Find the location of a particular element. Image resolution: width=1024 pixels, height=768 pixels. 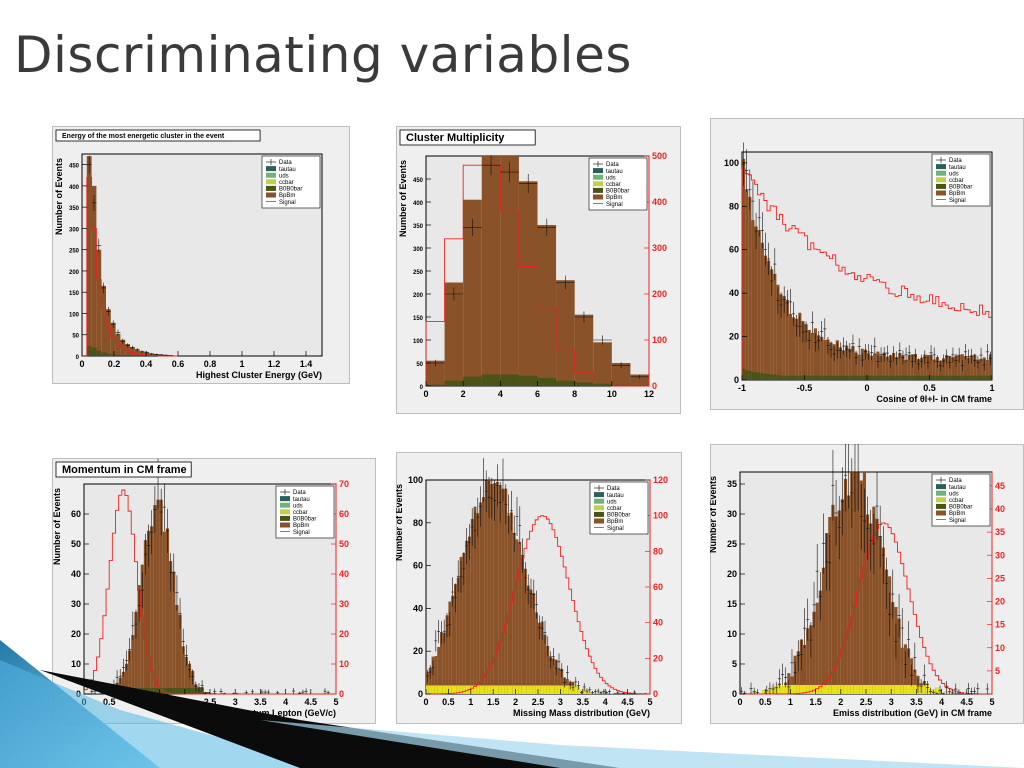

x-tick-label: 2.5 is located at coordinates (866, 702).